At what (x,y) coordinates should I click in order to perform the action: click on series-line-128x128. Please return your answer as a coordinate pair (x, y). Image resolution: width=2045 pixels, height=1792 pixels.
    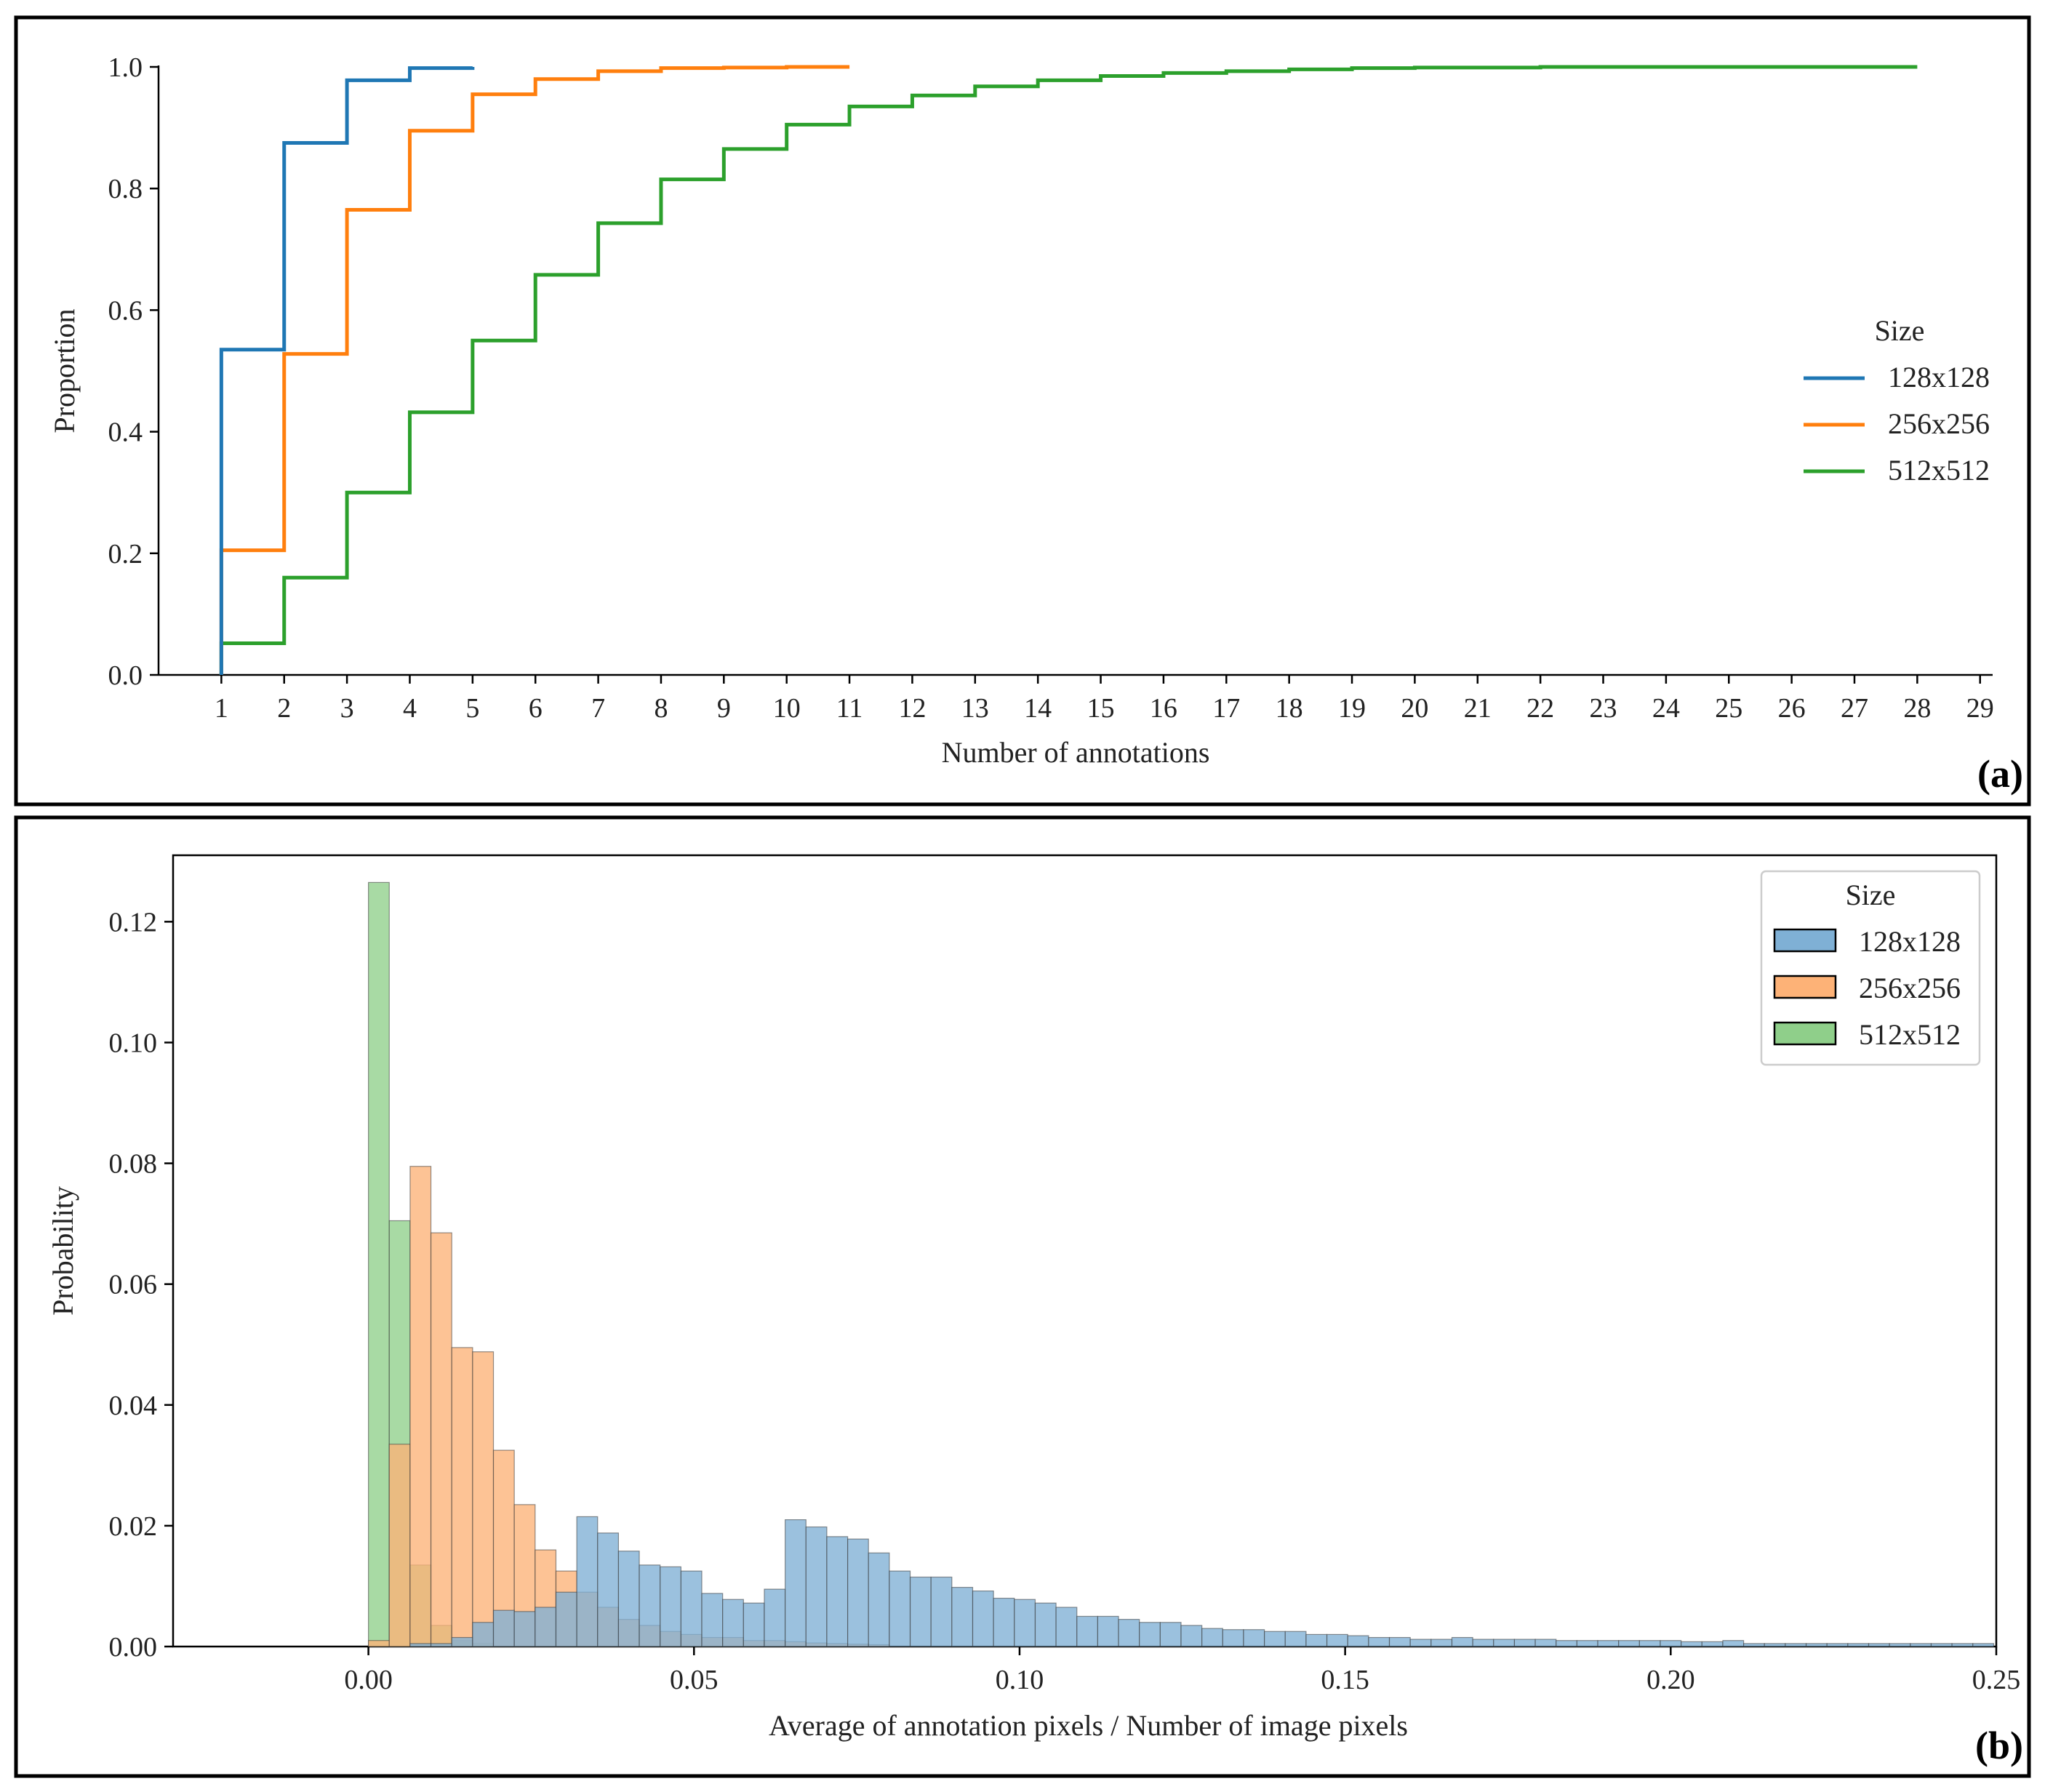
    Looking at the image, I should click on (347, 370).